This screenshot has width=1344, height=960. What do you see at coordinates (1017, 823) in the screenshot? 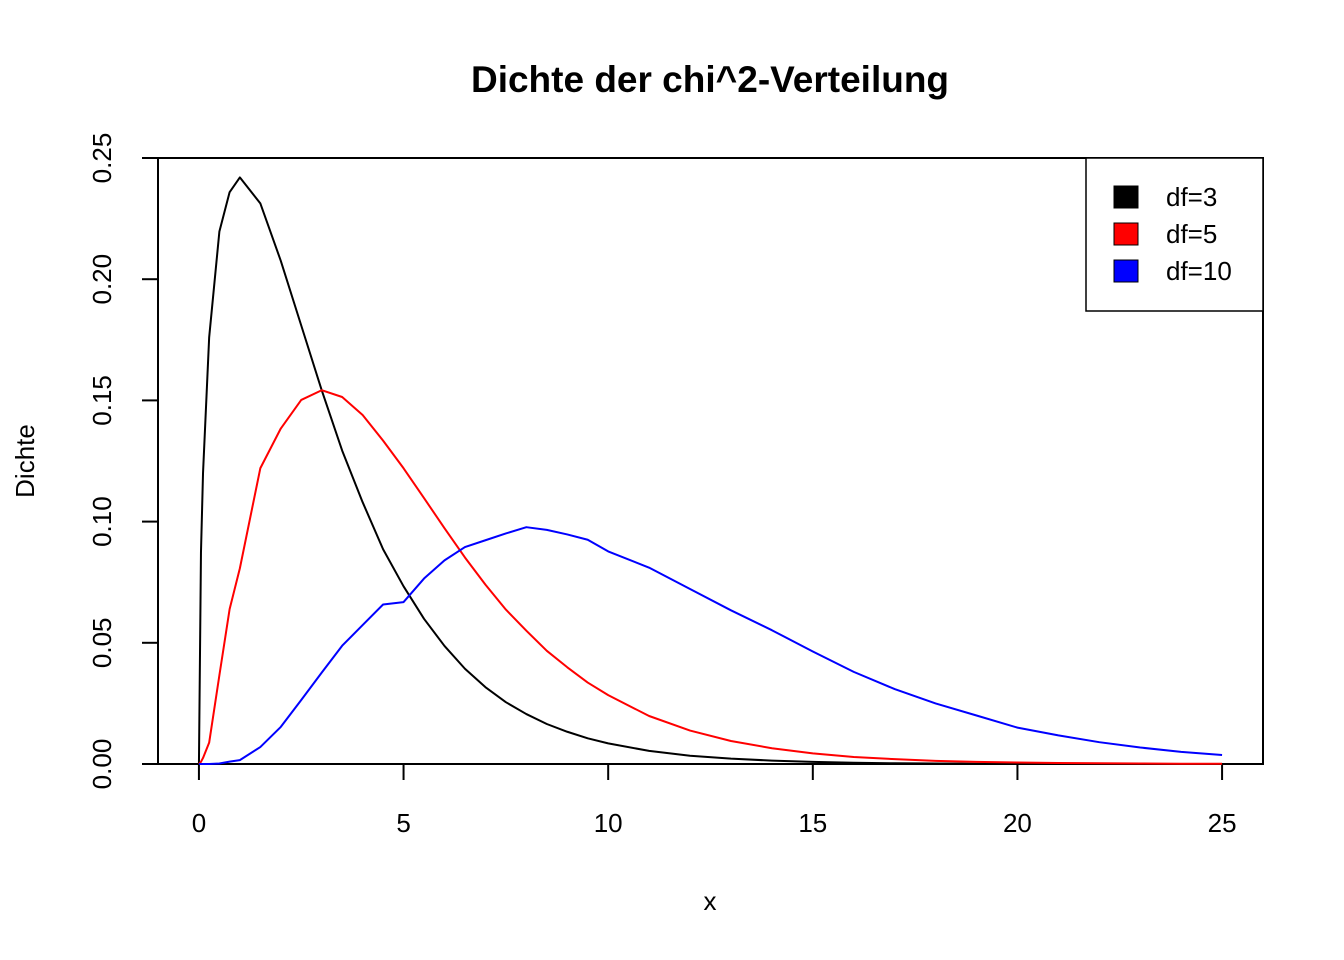
I see `x-tick-label: 20` at bounding box center [1017, 823].